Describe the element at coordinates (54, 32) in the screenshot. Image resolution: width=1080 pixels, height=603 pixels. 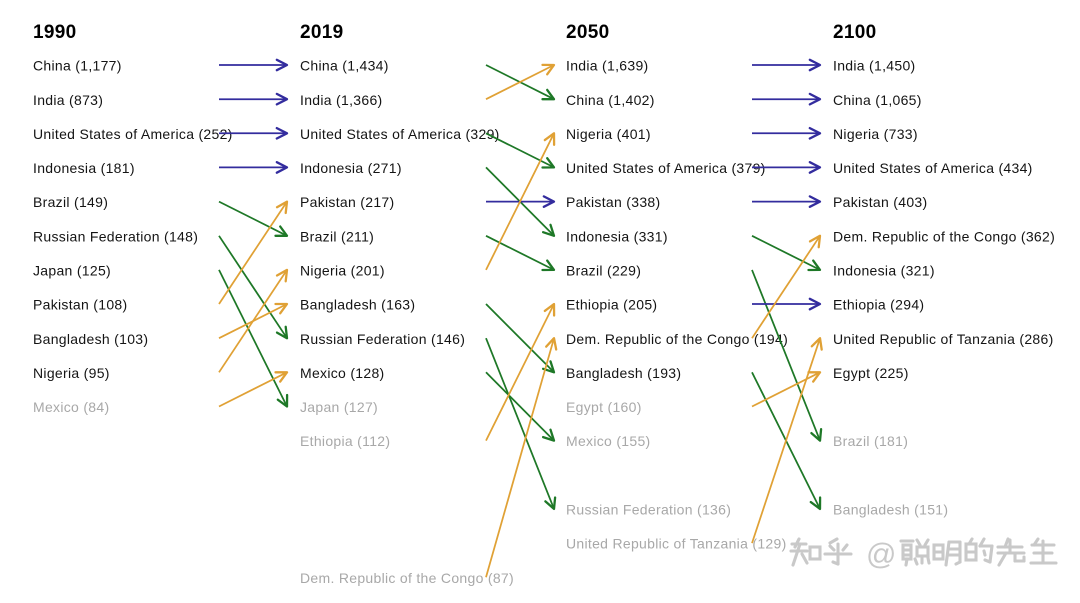
I see `svg-text: 1990` at that location.